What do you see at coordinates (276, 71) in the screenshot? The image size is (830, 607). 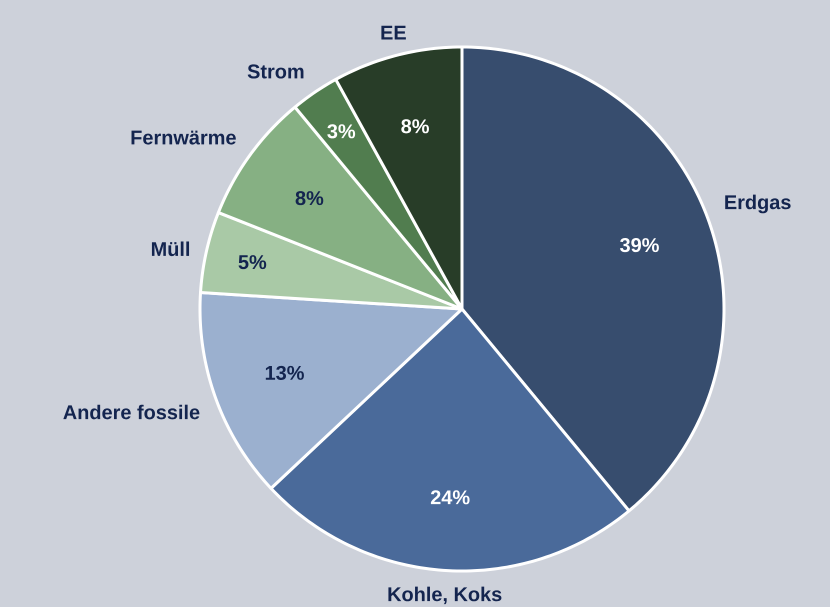 I see `slice-label: Strom` at bounding box center [276, 71].